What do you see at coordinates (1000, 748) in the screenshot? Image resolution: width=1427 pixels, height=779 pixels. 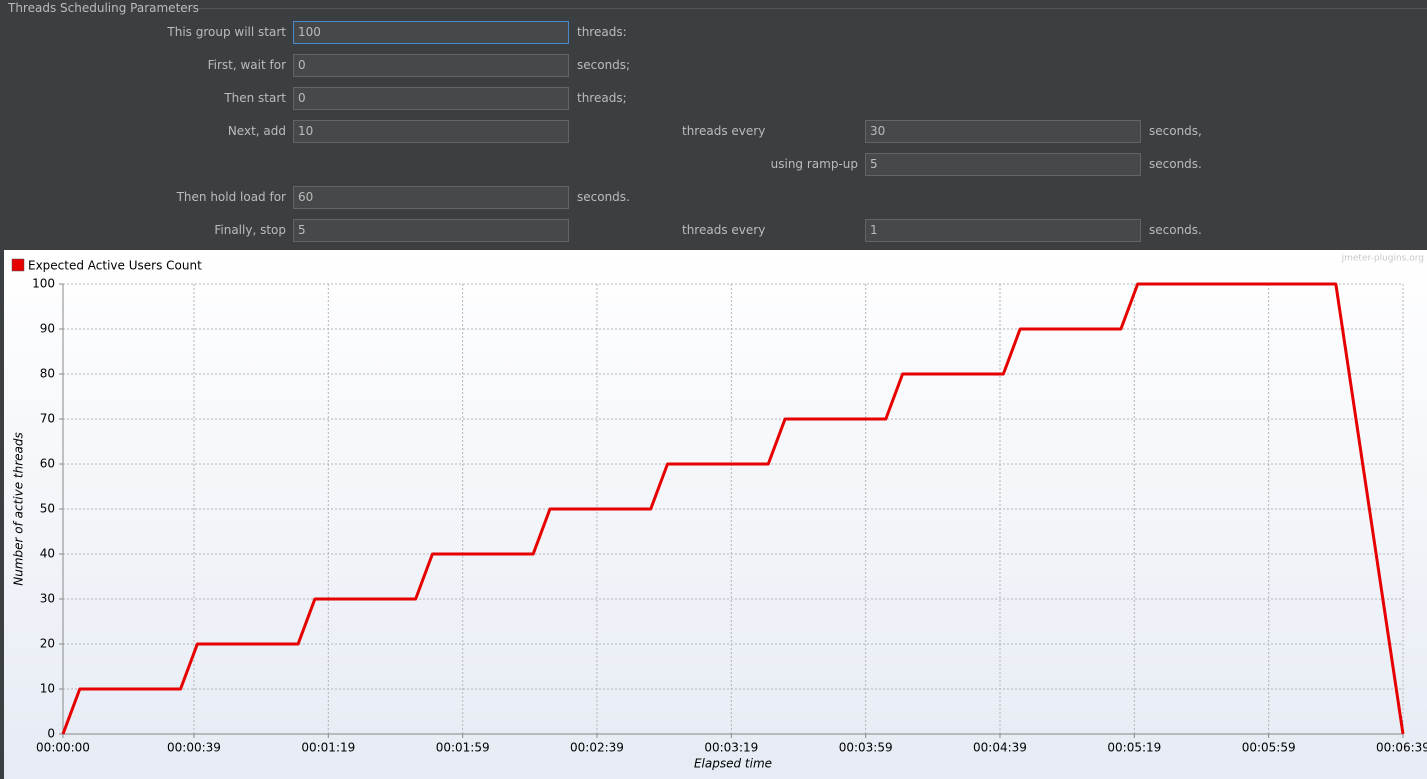 I see `x-tick-label: 00:04:39` at bounding box center [1000, 748].